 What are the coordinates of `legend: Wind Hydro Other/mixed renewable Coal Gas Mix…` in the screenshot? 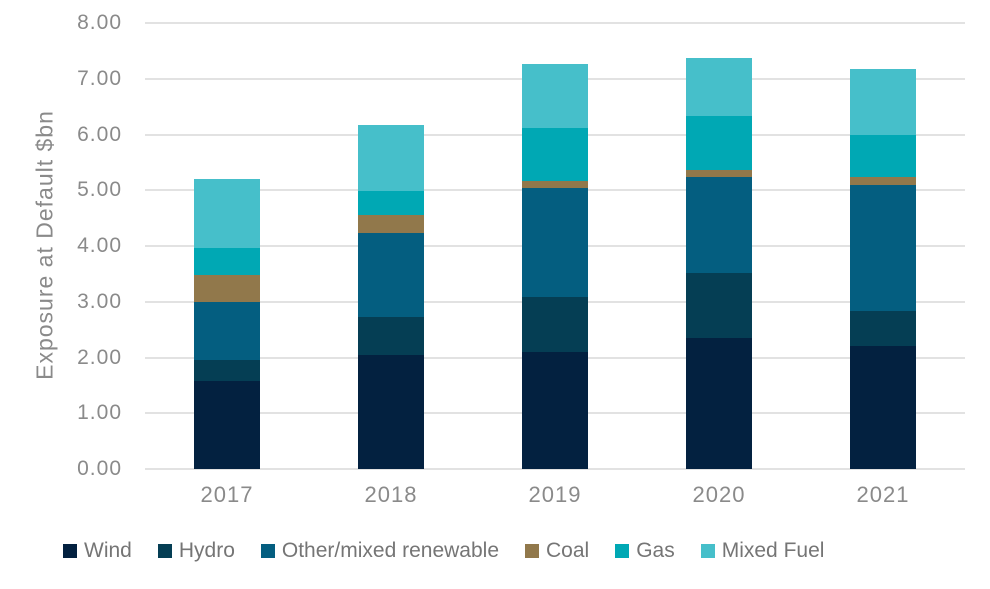 It's located at (443, 551).